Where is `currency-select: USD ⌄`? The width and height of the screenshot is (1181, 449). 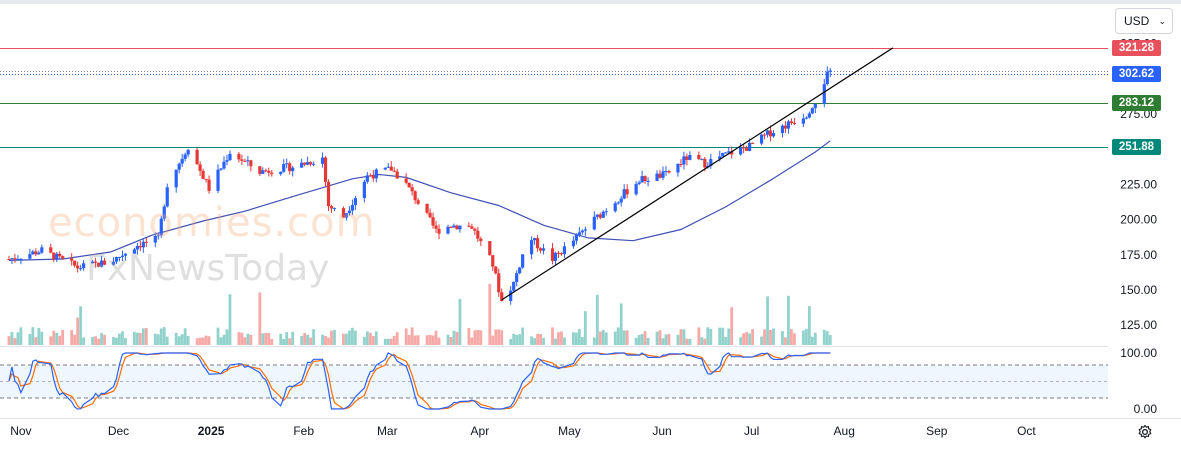
currency-select: USD ⌄ is located at coordinates (1144, 21).